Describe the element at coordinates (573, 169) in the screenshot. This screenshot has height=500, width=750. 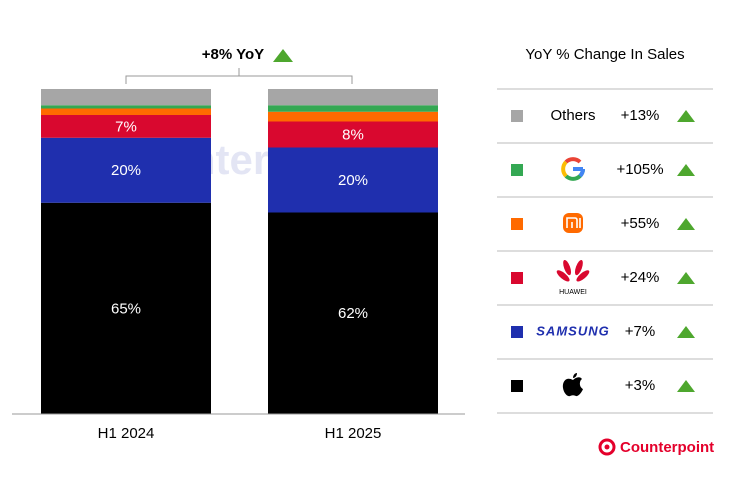
I see `google-logo` at that location.